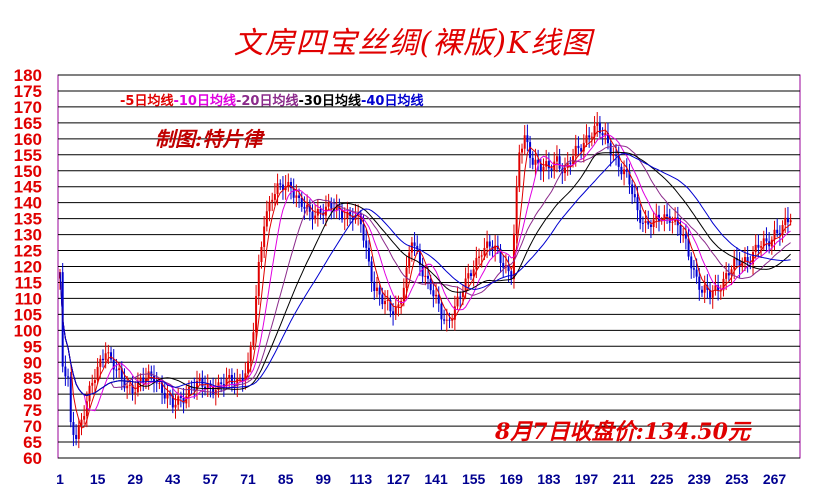  Describe the element at coordinates (173, 479) in the screenshot. I see `x-tick-label: 43` at that location.